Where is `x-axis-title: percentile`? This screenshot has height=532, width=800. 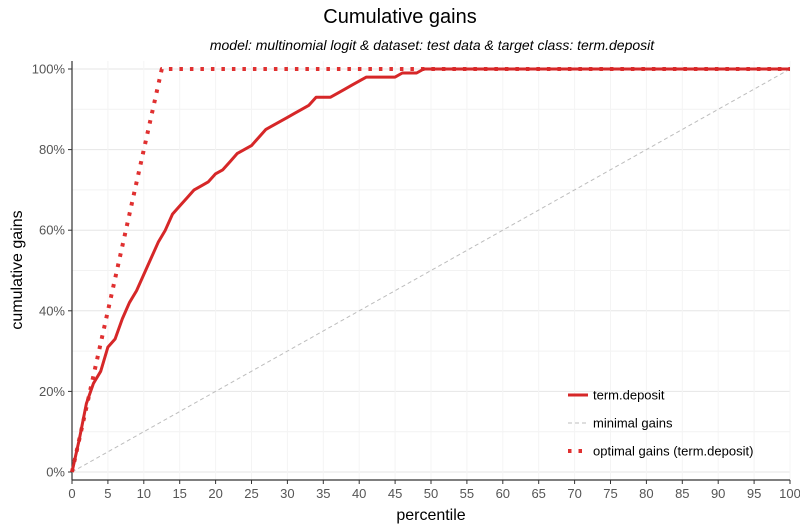 x-axis-title: percentile is located at coordinates (430, 515).